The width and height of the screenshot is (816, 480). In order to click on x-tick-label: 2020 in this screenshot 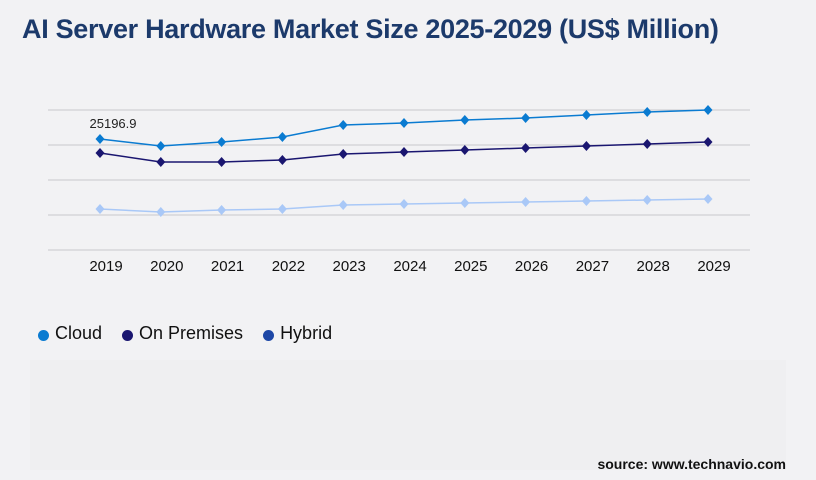, I will do `click(166, 266)`.